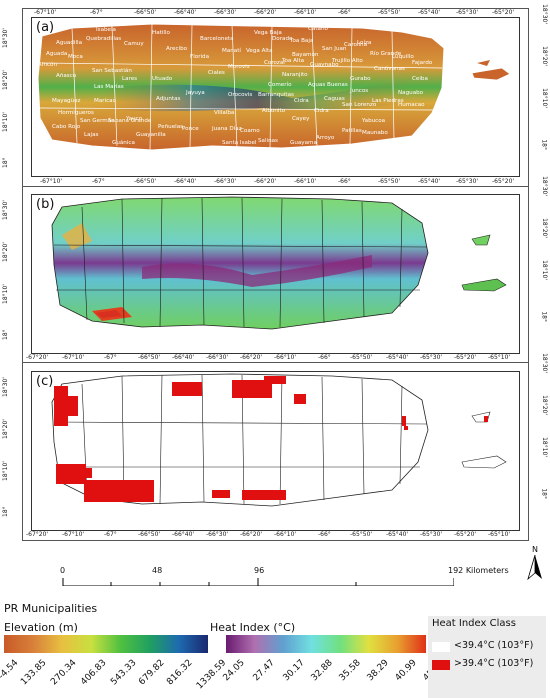  What do you see at coordinates (389, 69) in the screenshot?
I see `muni-label: Canóvanas` at bounding box center [389, 69].